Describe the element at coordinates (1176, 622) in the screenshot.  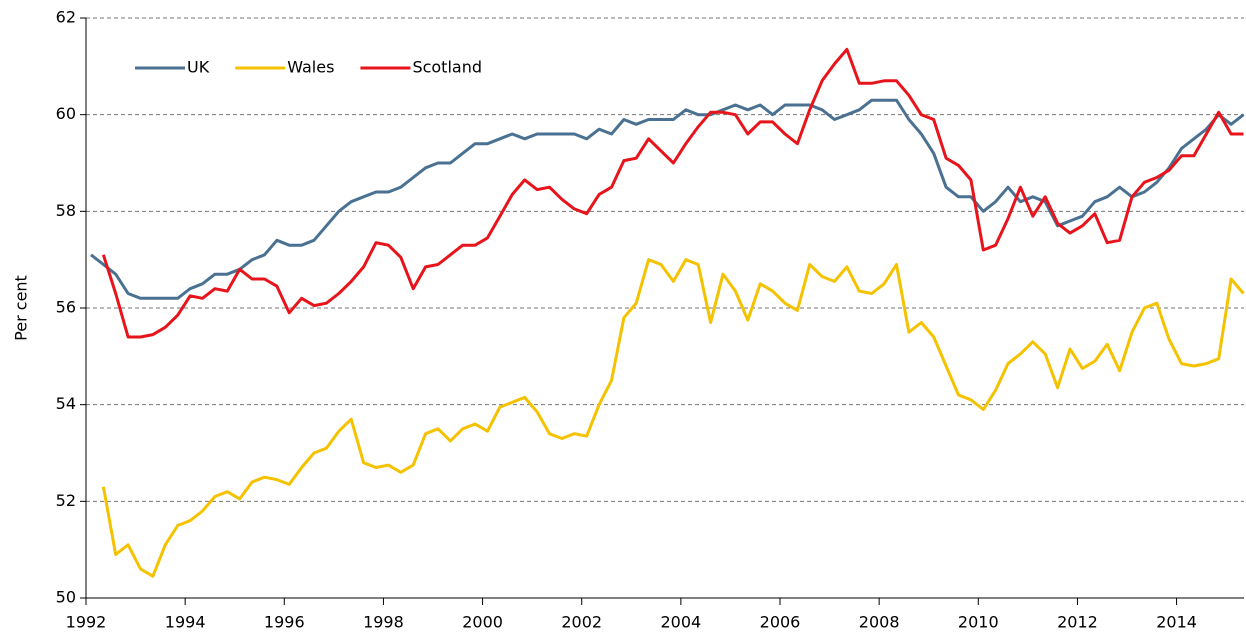
I see `x-tick-label: 2014` at that location.